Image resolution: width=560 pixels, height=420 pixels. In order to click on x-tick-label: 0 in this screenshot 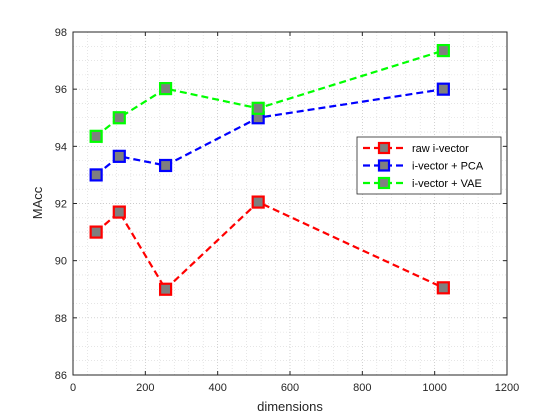, I will do `click(73, 388)`.